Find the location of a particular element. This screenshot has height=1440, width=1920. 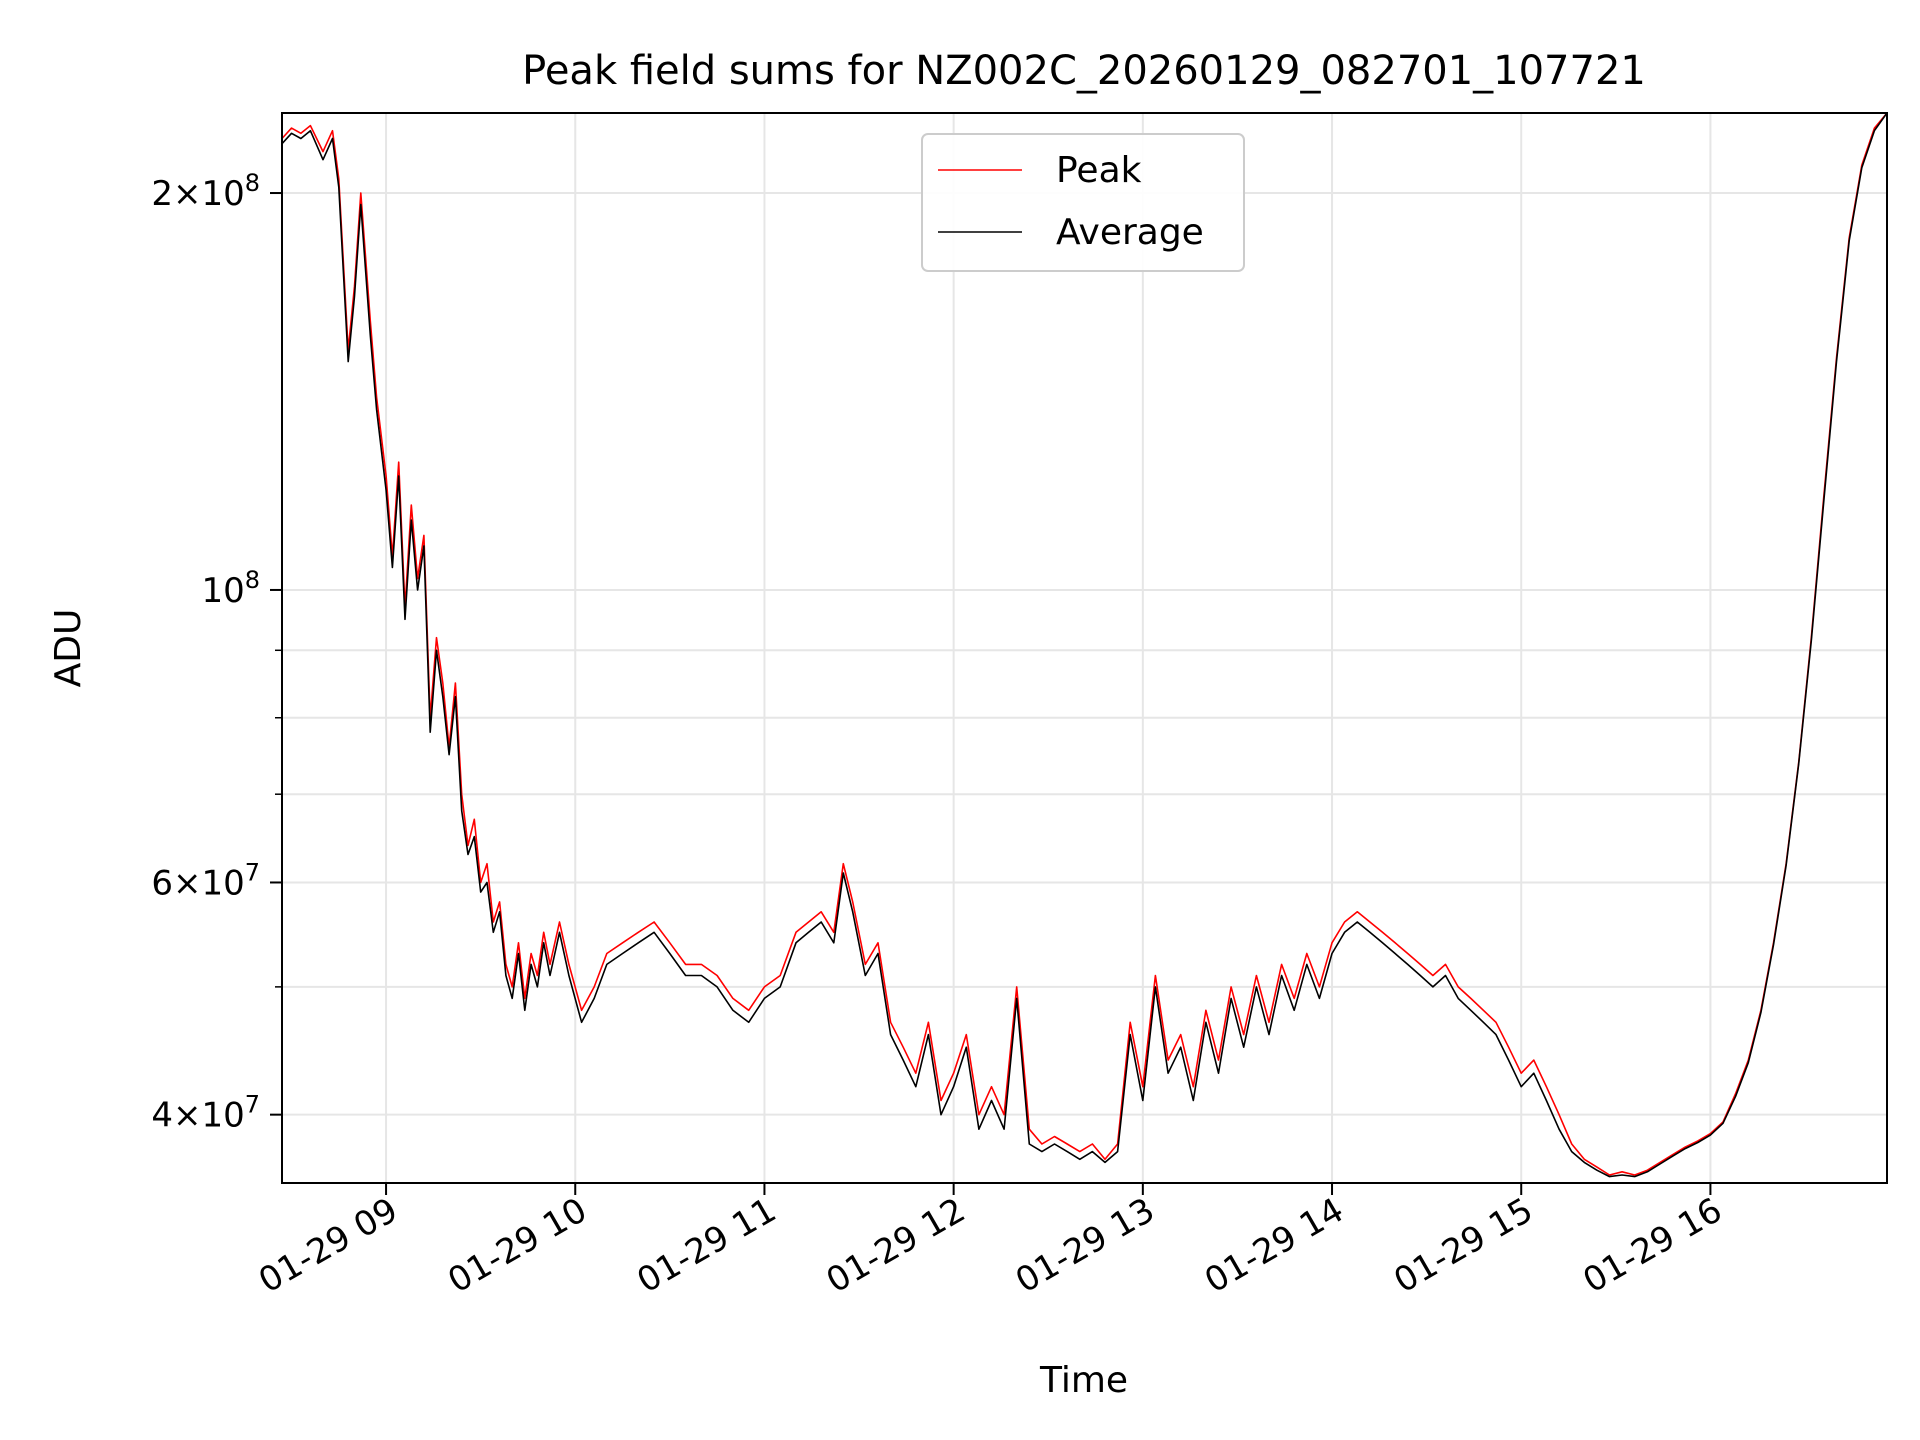

y-tick-label: 4×10⁷ is located at coordinates (205, 1113).